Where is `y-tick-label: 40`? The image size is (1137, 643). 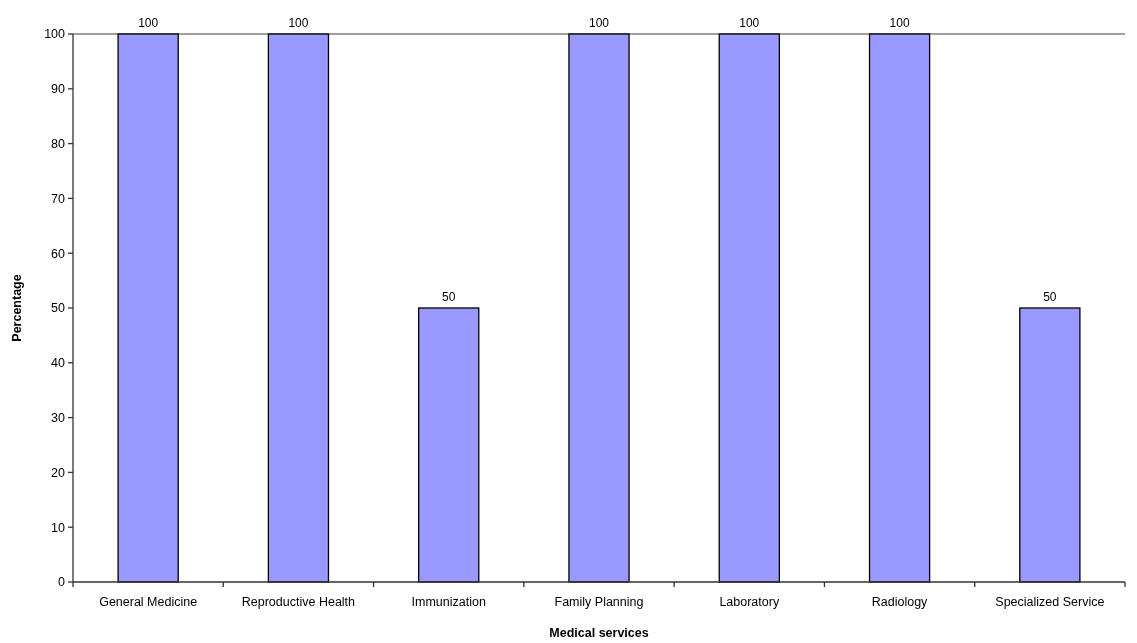
y-tick-label: 40 is located at coordinates (58, 363).